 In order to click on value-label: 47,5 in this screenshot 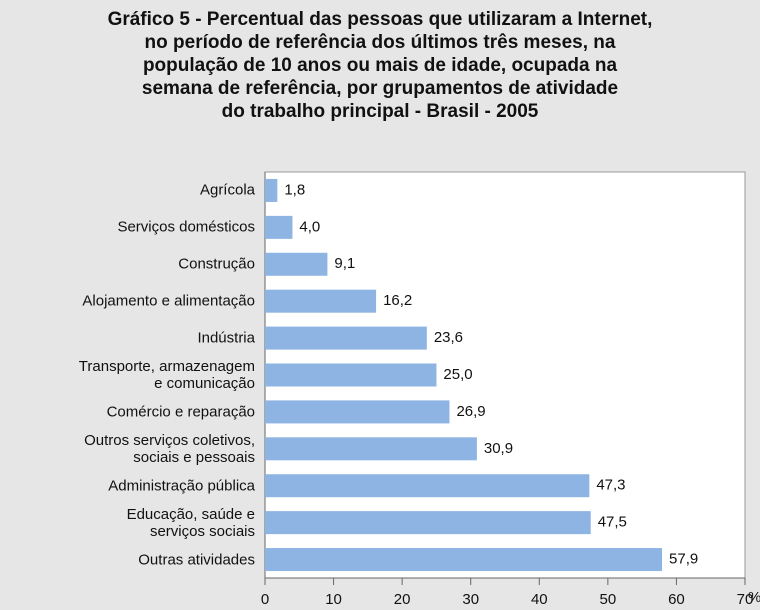, I will do `click(612, 522)`.